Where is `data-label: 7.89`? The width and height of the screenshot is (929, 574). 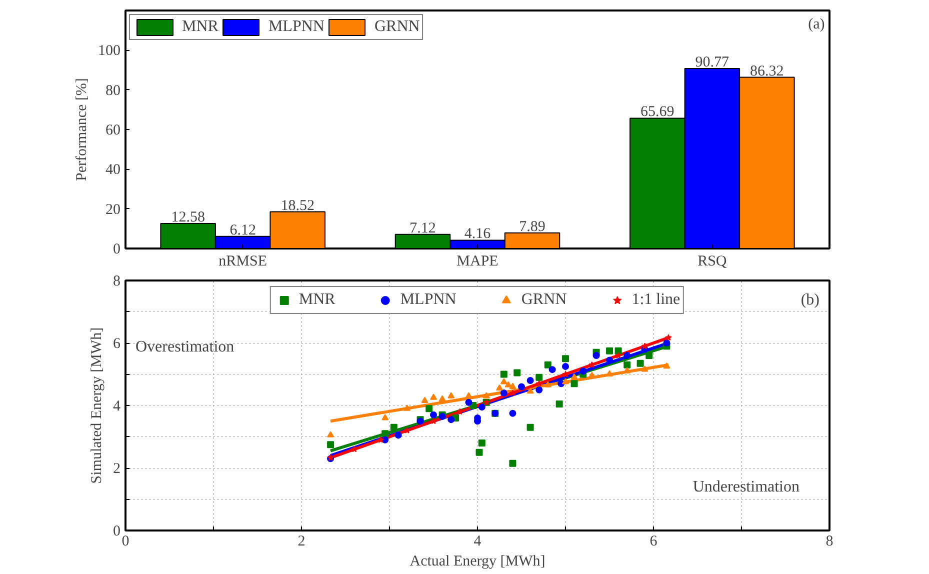 data-label: 7.89 is located at coordinates (532, 226).